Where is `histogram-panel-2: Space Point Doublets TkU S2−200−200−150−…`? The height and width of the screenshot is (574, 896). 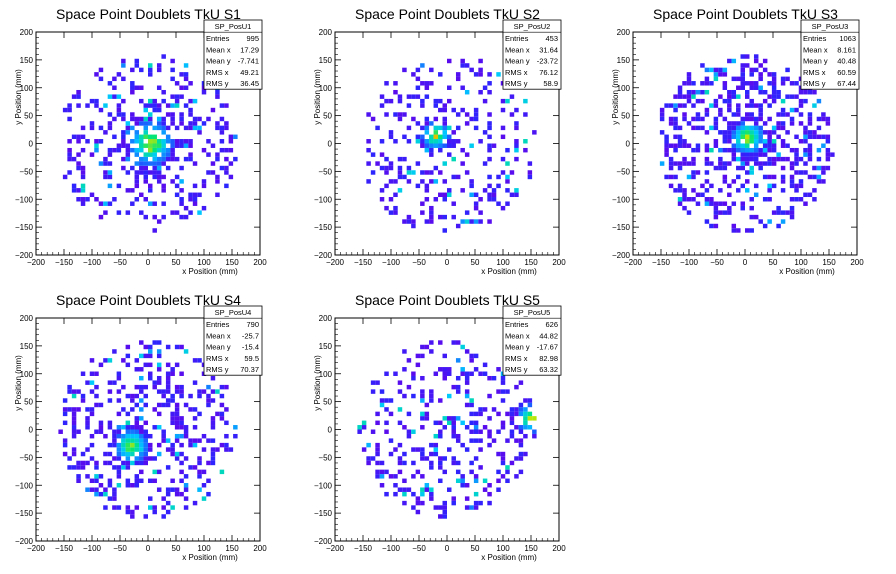
histogram-panel-2: Space Point Doublets TkU S2−200−200−150−… is located at coordinates (439, 141).